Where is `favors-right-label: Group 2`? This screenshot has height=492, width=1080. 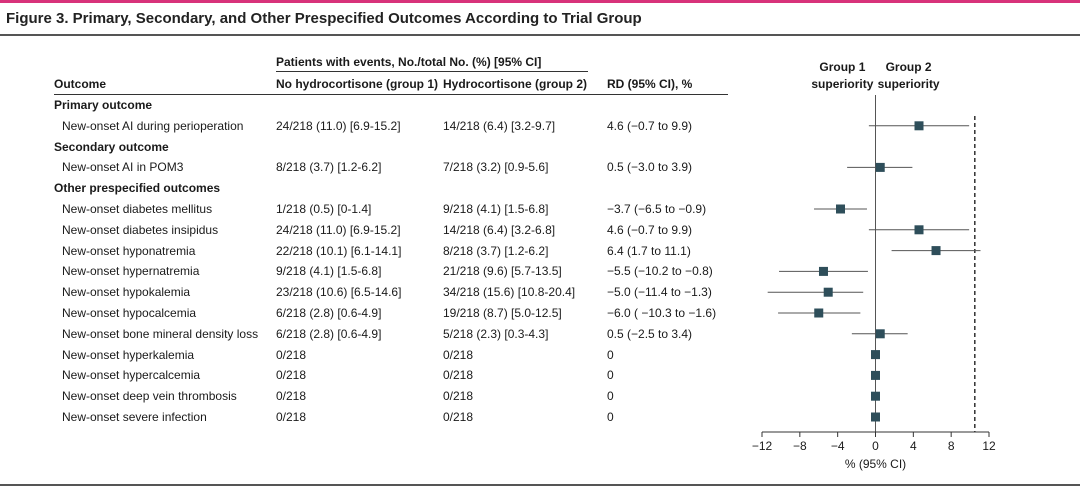
favors-right-label: Group 2 is located at coordinates (909, 67).